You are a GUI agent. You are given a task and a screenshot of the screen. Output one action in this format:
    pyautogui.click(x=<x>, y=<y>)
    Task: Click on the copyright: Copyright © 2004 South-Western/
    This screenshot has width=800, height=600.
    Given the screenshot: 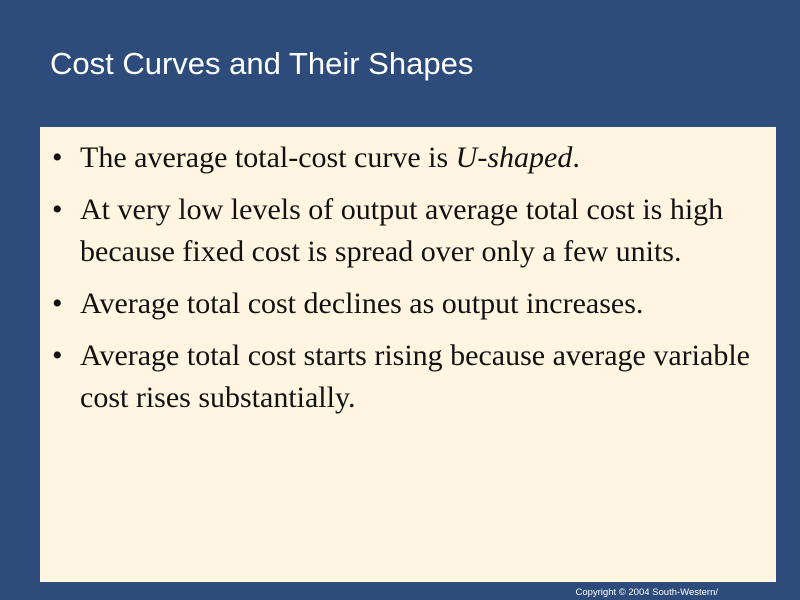 What is the action you would take?
    pyautogui.click(x=646, y=592)
    